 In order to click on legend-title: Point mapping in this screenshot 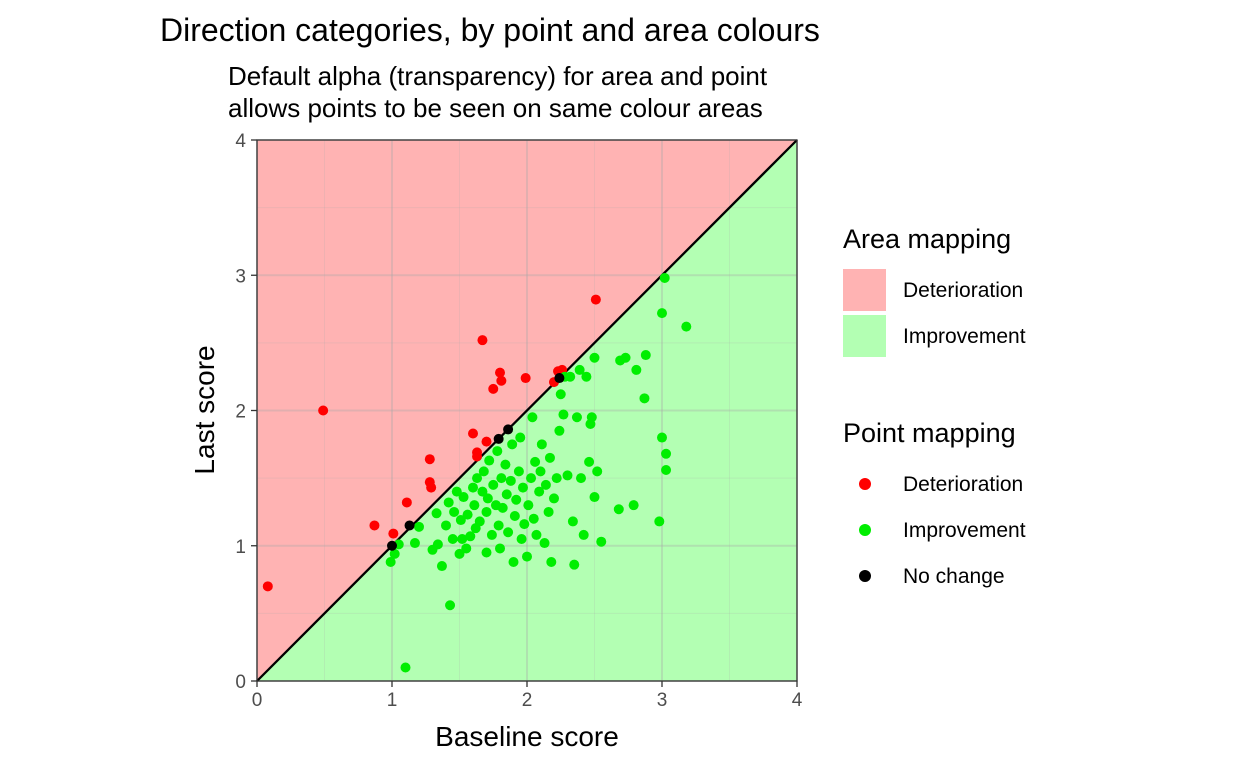, I will do `click(929, 433)`.